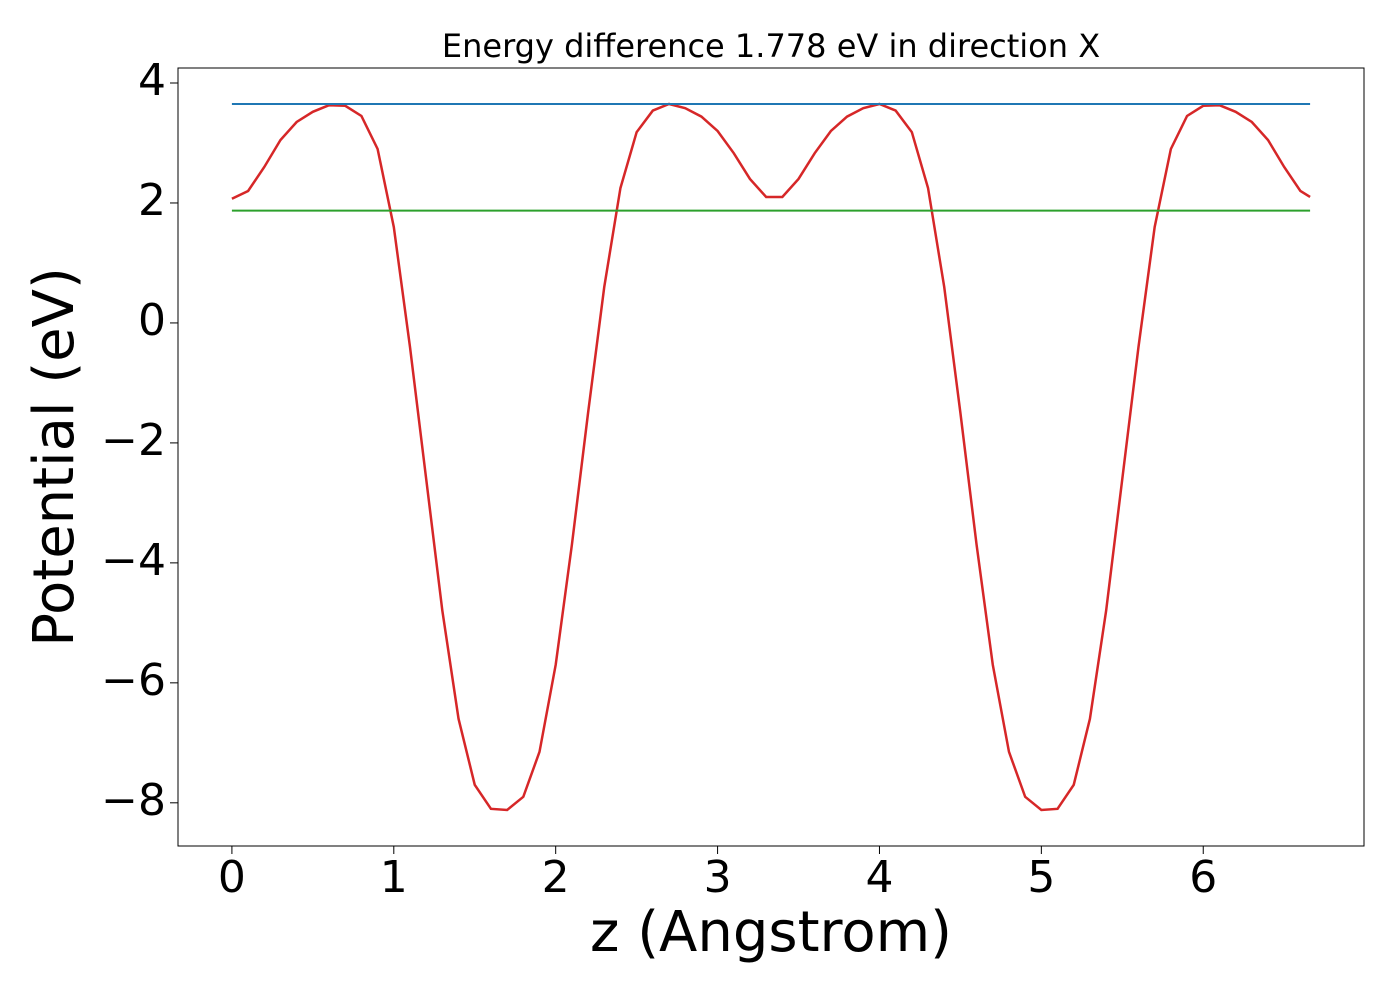 The width and height of the screenshot is (1400, 1004). I want to click on y-tick-label: −2, so click(133, 440).